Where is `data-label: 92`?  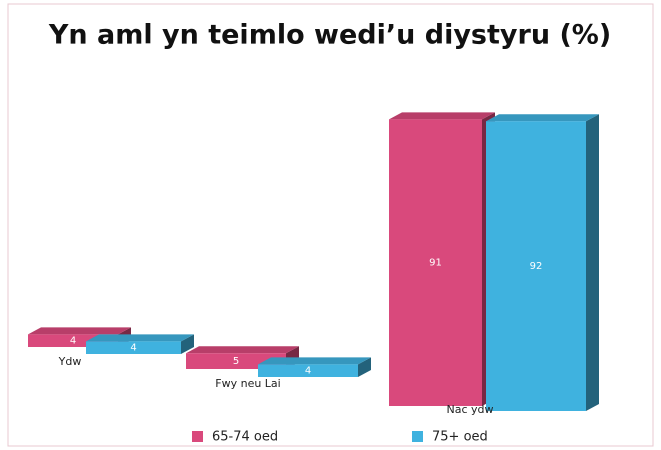
data-label: 92 is located at coordinates (536, 266).